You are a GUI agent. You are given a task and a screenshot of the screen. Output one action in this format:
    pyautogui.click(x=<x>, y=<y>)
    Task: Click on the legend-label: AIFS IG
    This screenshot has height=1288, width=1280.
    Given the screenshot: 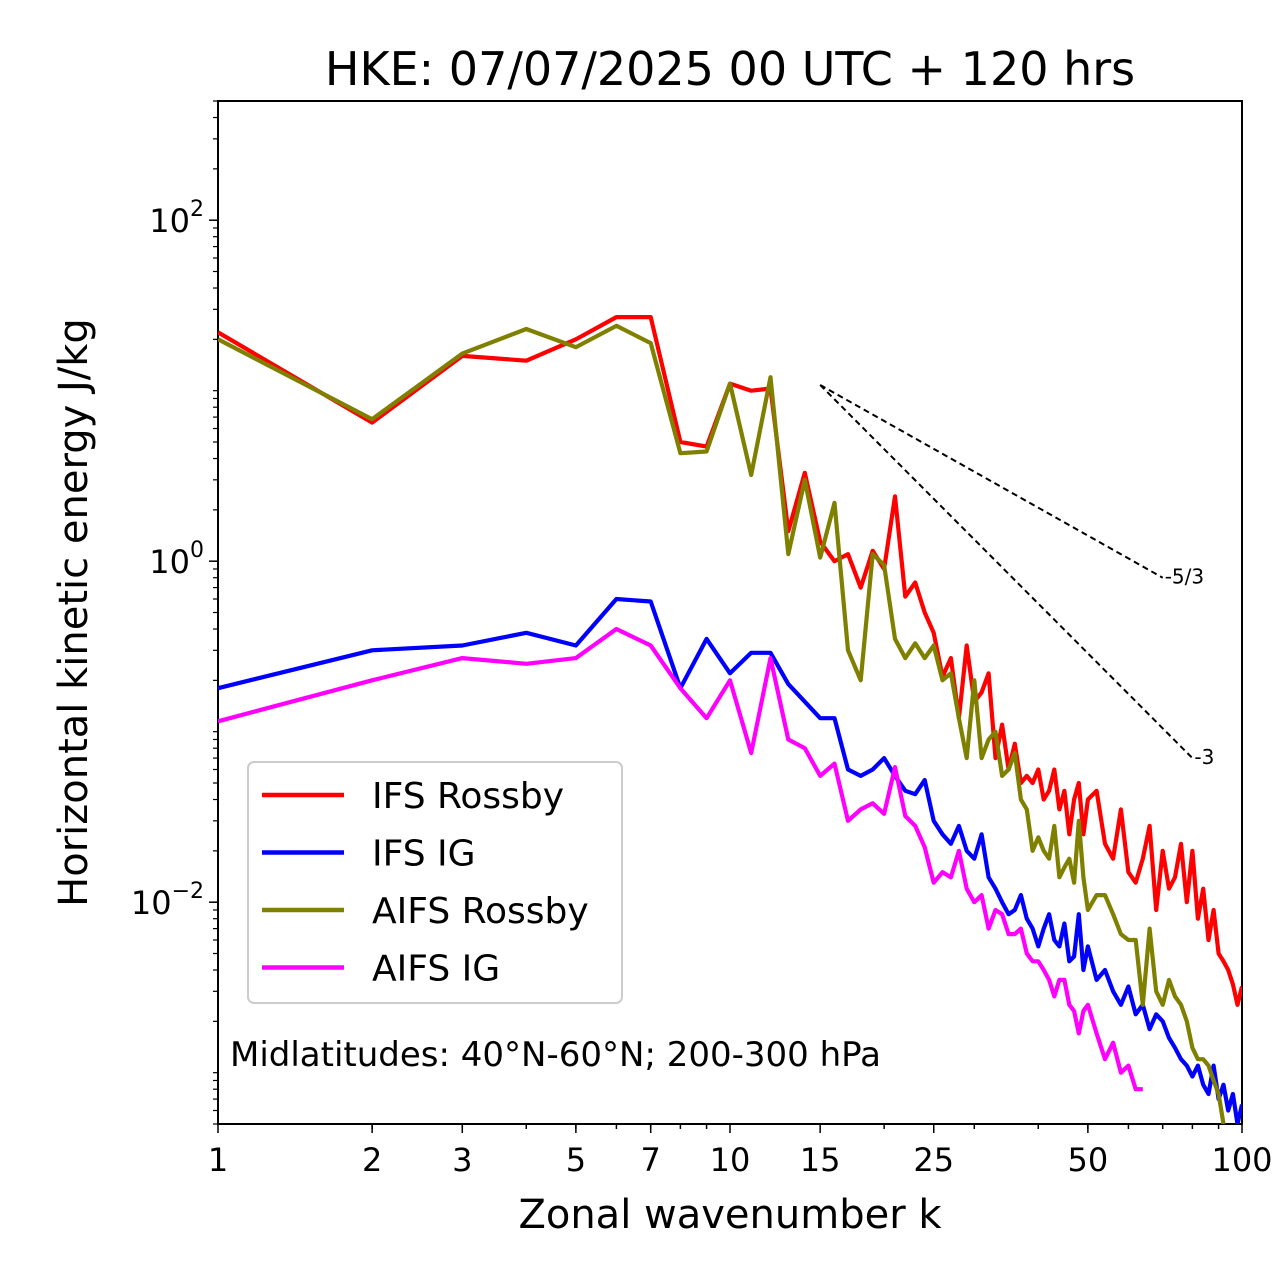 What is the action you would take?
    pyautogui.click(x=436, y=969)
    